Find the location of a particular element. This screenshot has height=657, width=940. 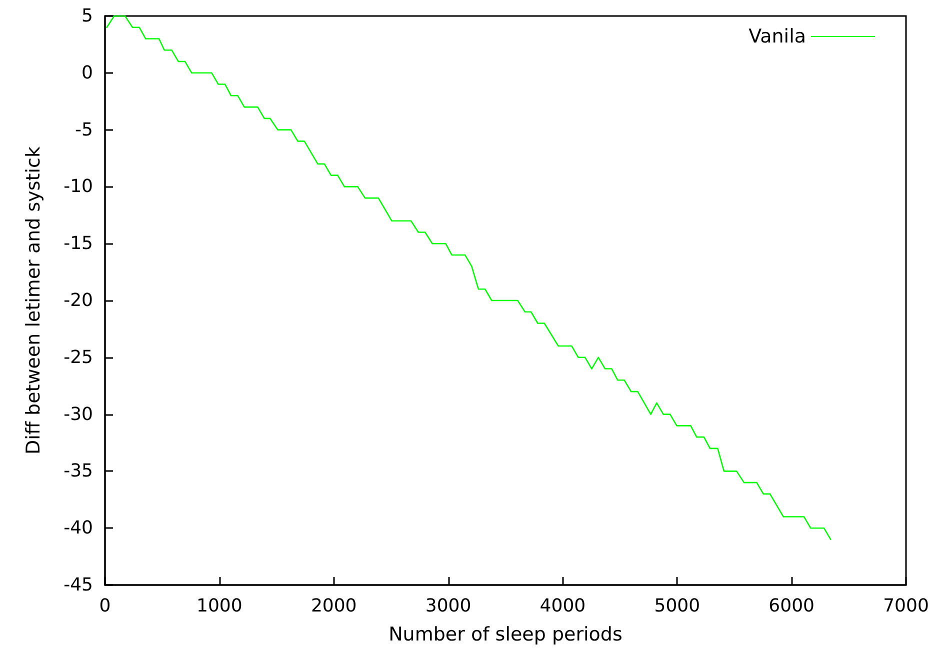

x-tick-label: 4000 is located at coordinates (563, 606).